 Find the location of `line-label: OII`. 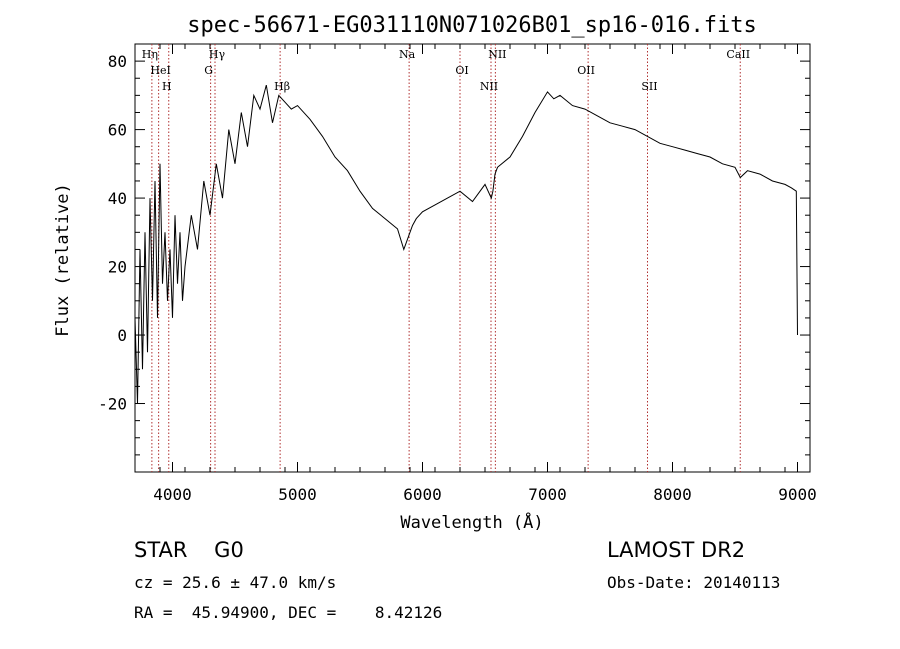

line-label: OII is located at coordinates (586, 70).